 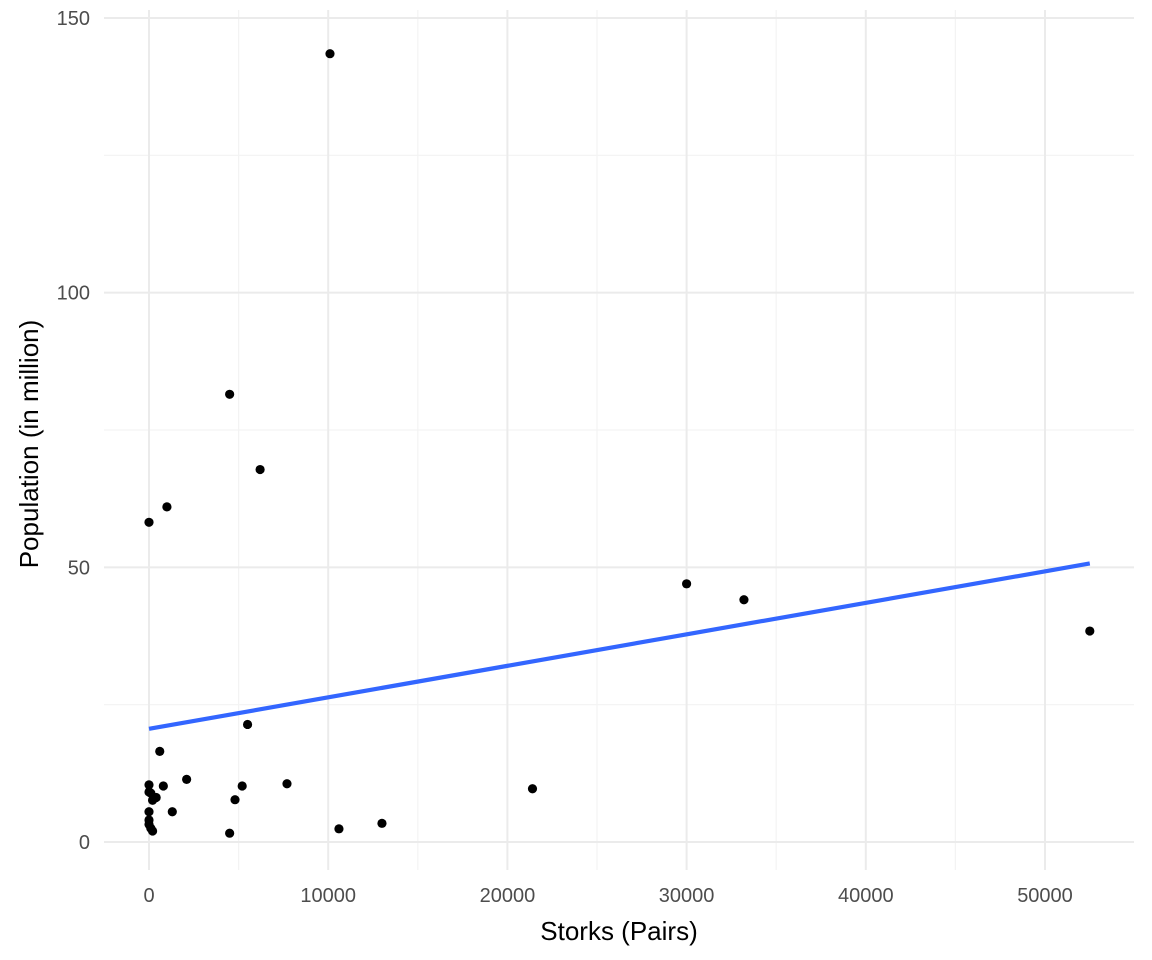 What do you see at coordinates (328, 896) in the screenshot?
I see `x-tick-label: 10000` at bounding box center [328, 896].